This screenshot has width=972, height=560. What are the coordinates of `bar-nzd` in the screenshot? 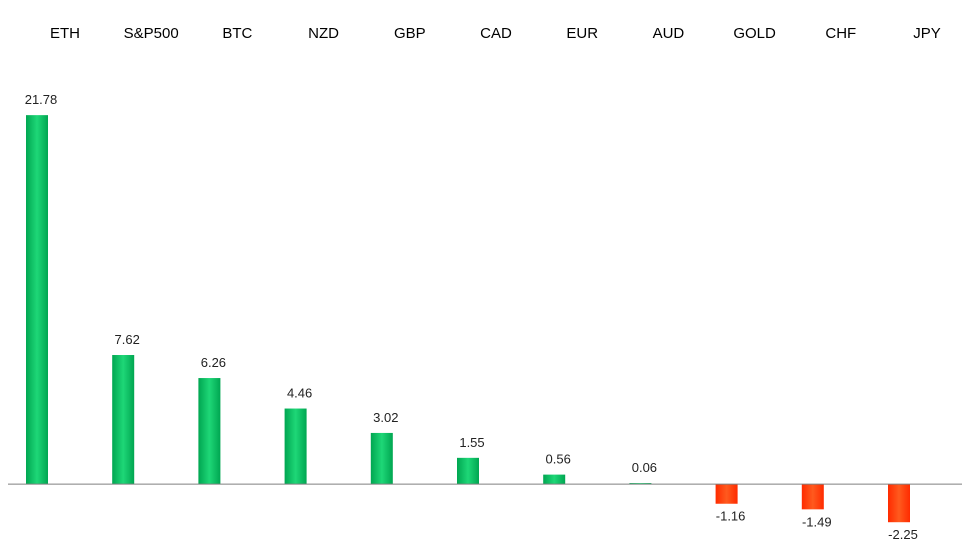 It's located at (295, 446).